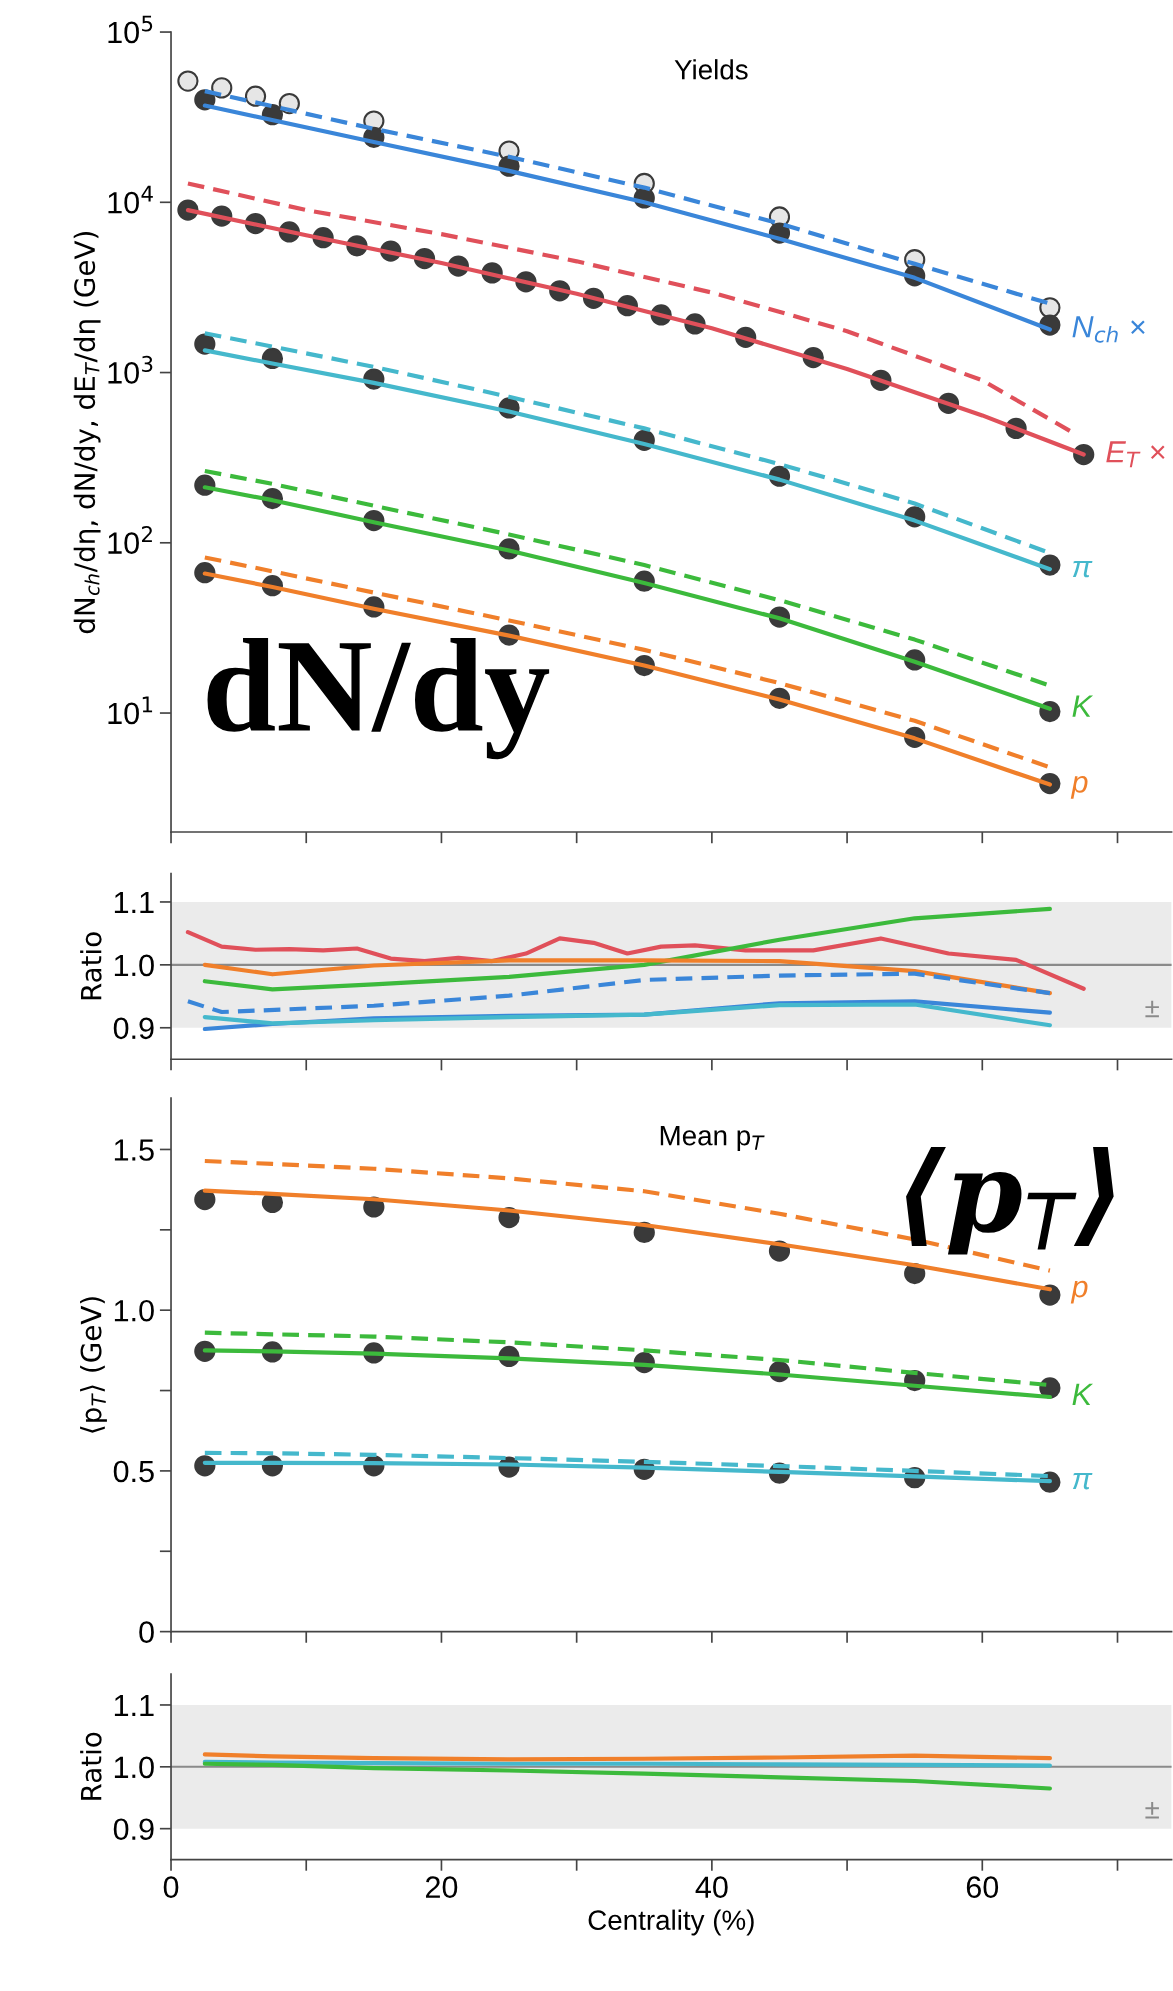 This screenshot has height=1991, width=1173. What do you see at coordinates (133, 1471) in the screenshot?
I see `y-tick-label: 0.5` at bounding box center [133, 1471].